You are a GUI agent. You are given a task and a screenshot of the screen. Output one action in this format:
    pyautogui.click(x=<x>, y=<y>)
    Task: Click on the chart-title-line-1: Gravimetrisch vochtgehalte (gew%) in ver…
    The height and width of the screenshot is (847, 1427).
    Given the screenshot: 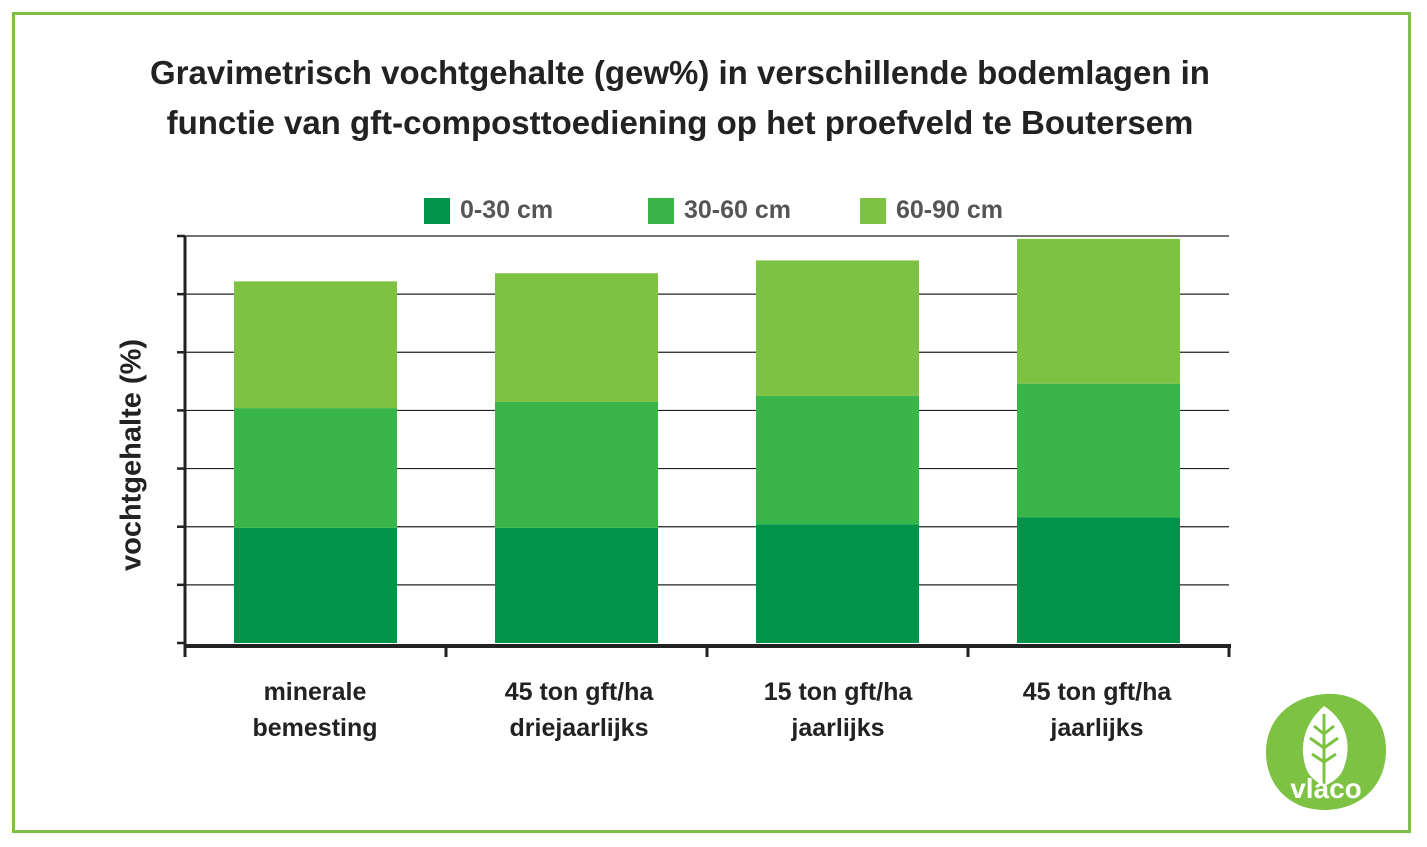 What is the action you would take?
    pyautogui.click(x=680, y=72)
    